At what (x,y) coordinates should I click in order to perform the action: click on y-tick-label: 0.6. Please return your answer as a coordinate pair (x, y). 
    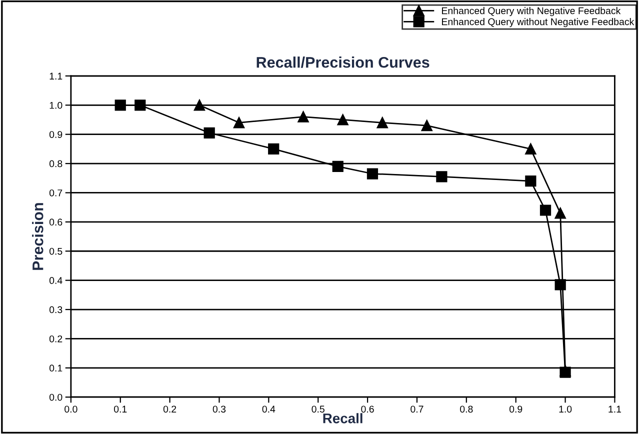
    Looking at the image, I should click on (55, 222).